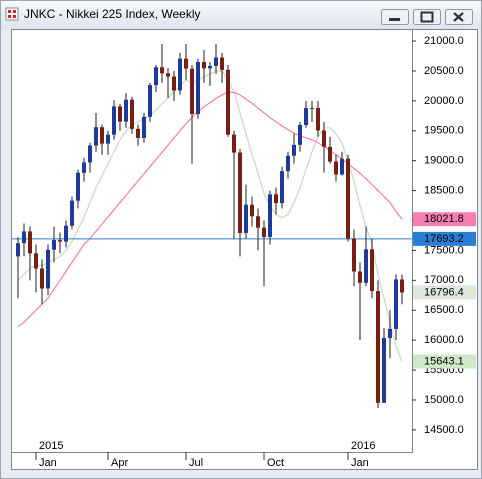 Image resolution: width=482 pixels, height=479 pixels. Describe the element at coordinates (459, 17) in the screenshot. I see `close-button` at that location.